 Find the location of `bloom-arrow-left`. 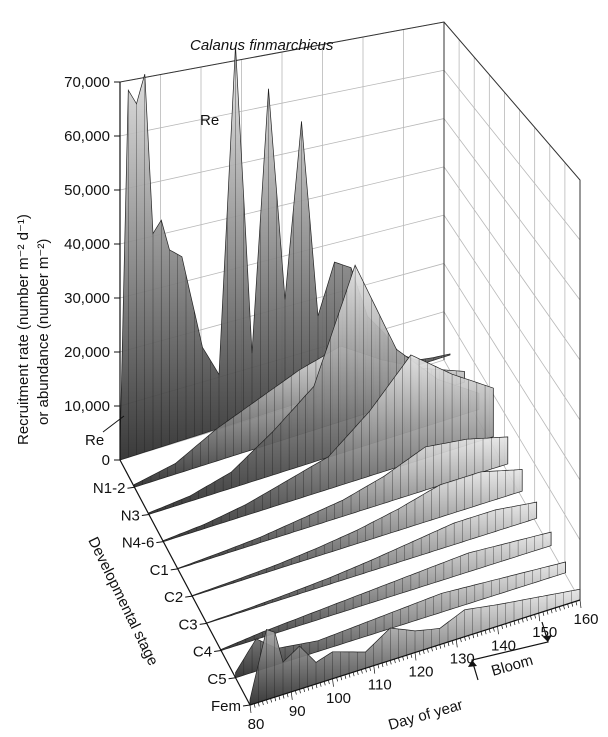

bloom-arrow-left is located at coordinates (472, 663).